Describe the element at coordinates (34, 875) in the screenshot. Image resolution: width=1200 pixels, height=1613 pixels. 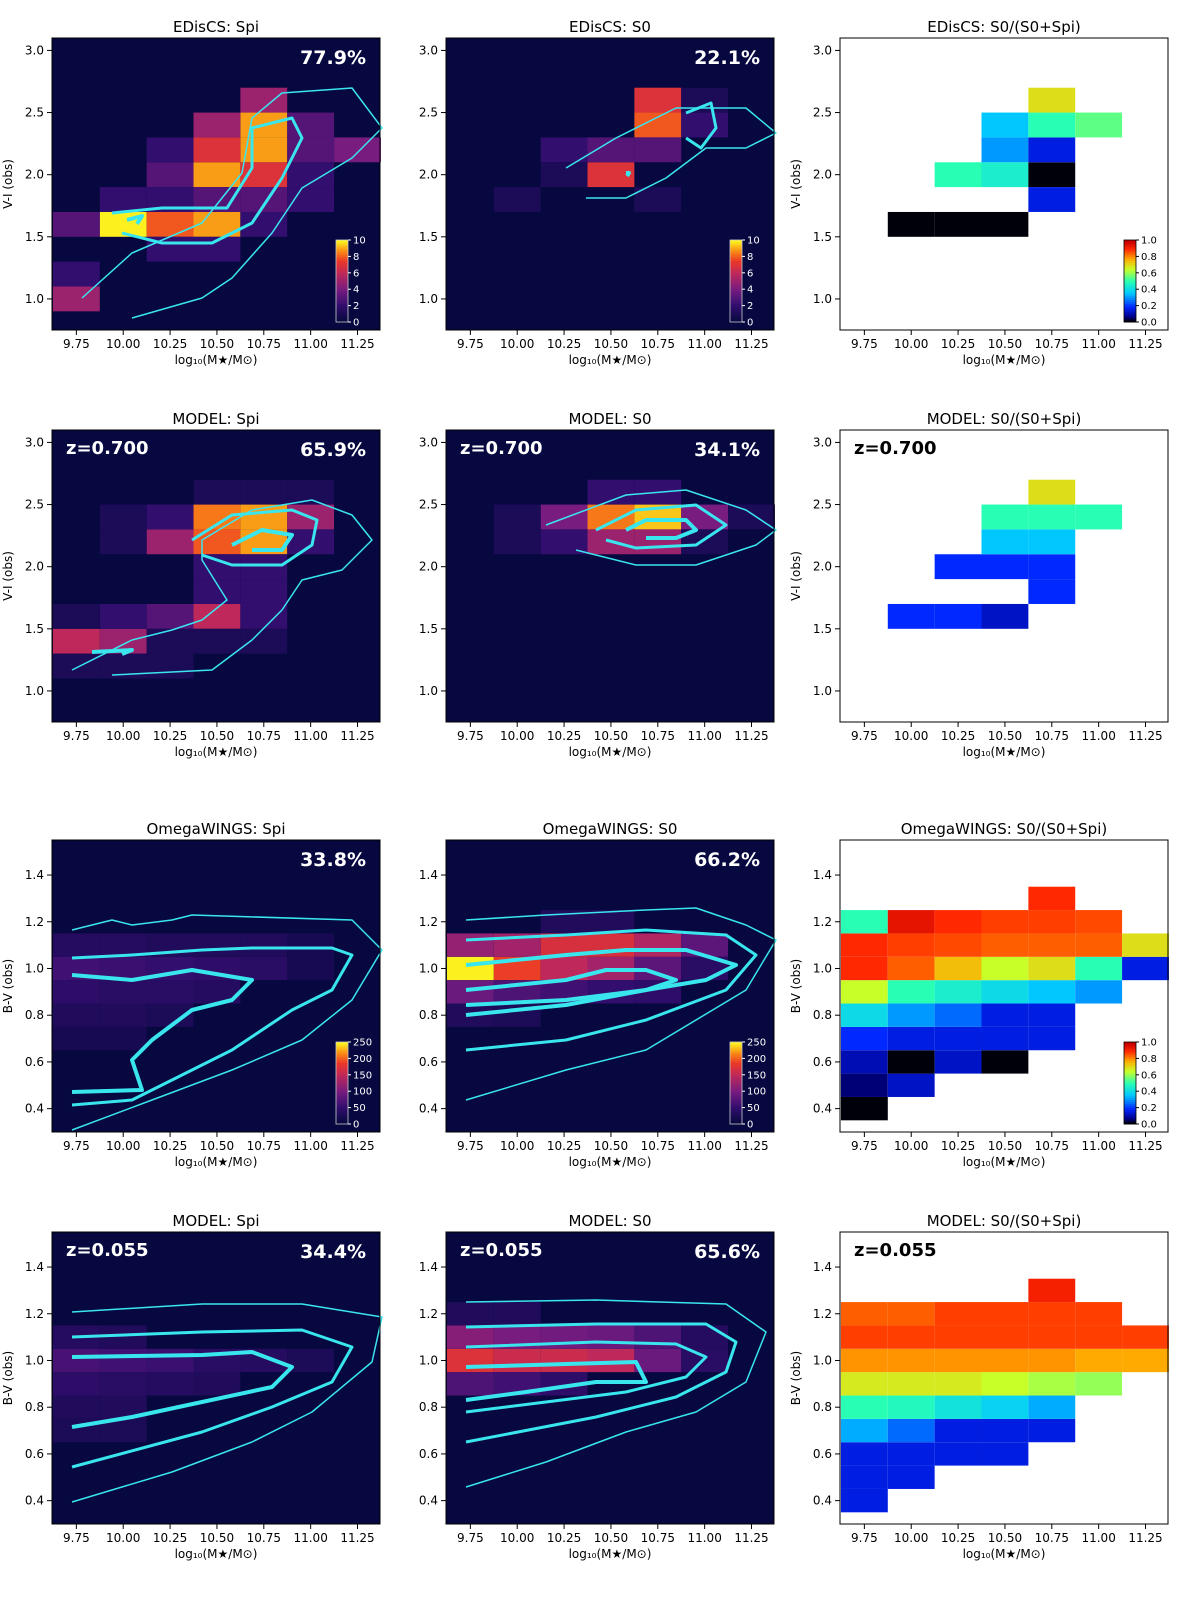
I see `y-tick-label: 1.4` at that location.